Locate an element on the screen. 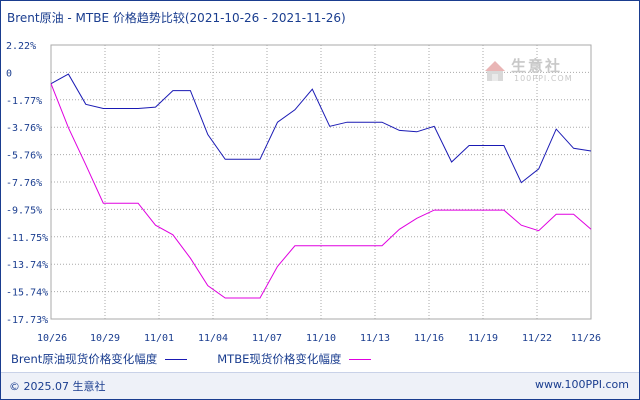  legend-swatch-mtbe is located at coordinates (360, 359).